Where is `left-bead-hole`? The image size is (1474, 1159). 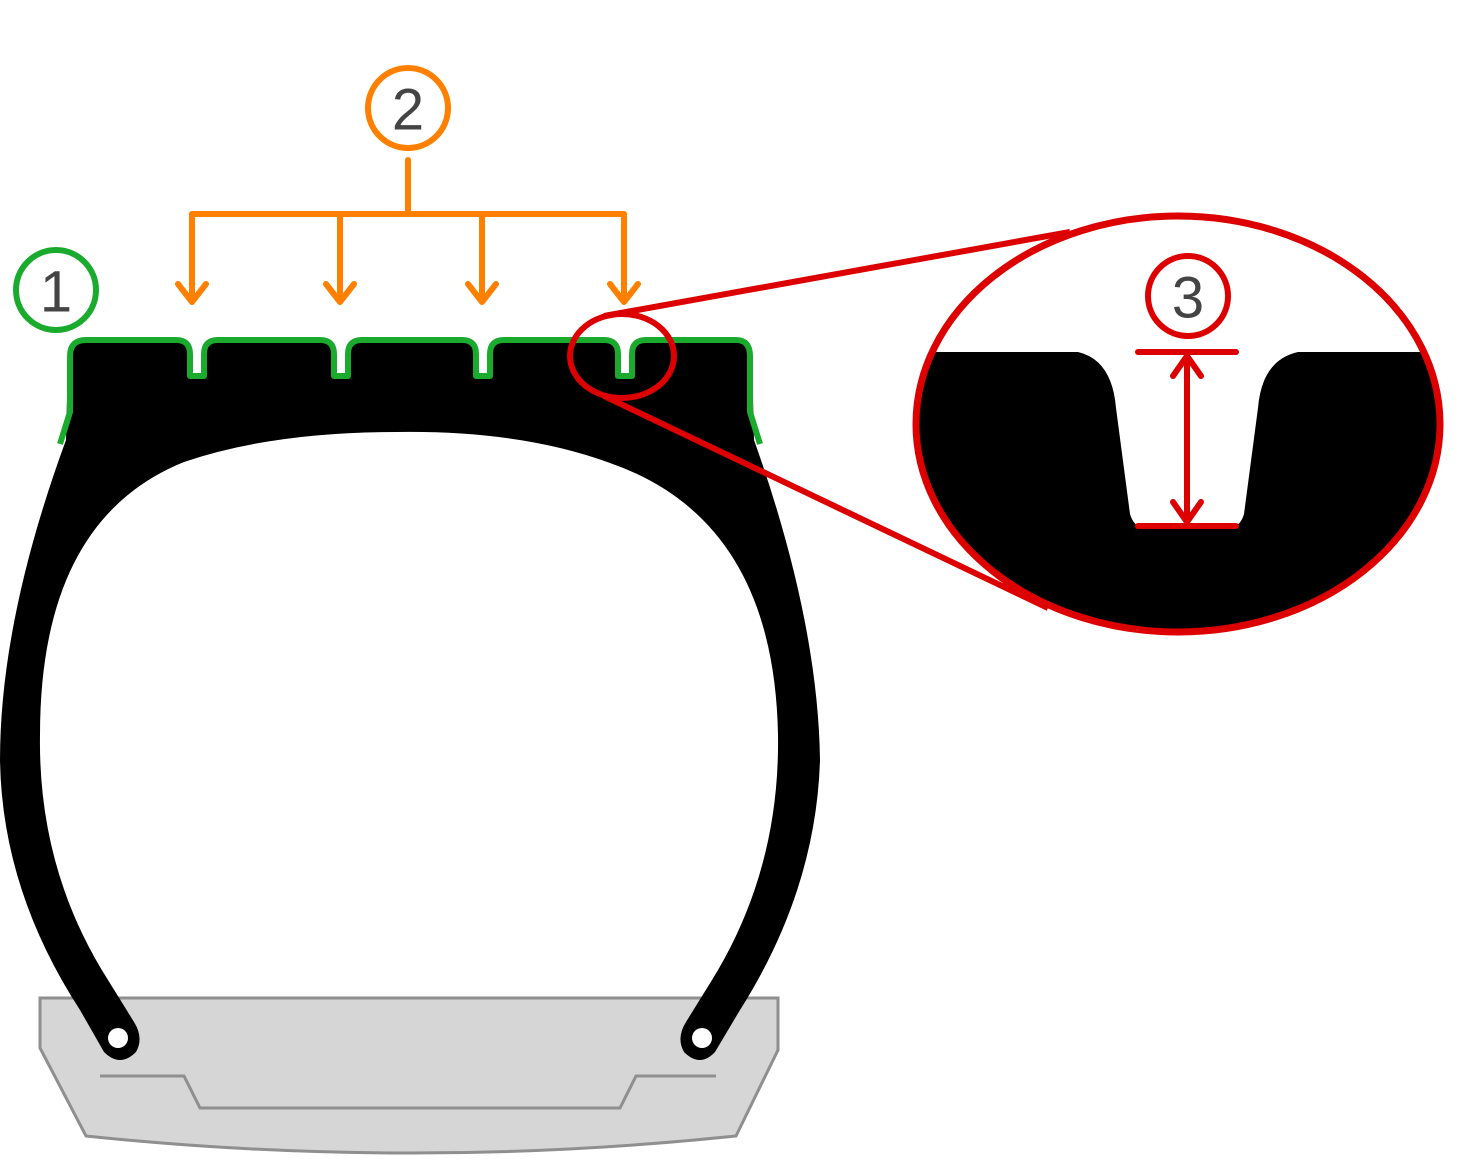 left-bead-hole is located at coordinates (118, 1038).